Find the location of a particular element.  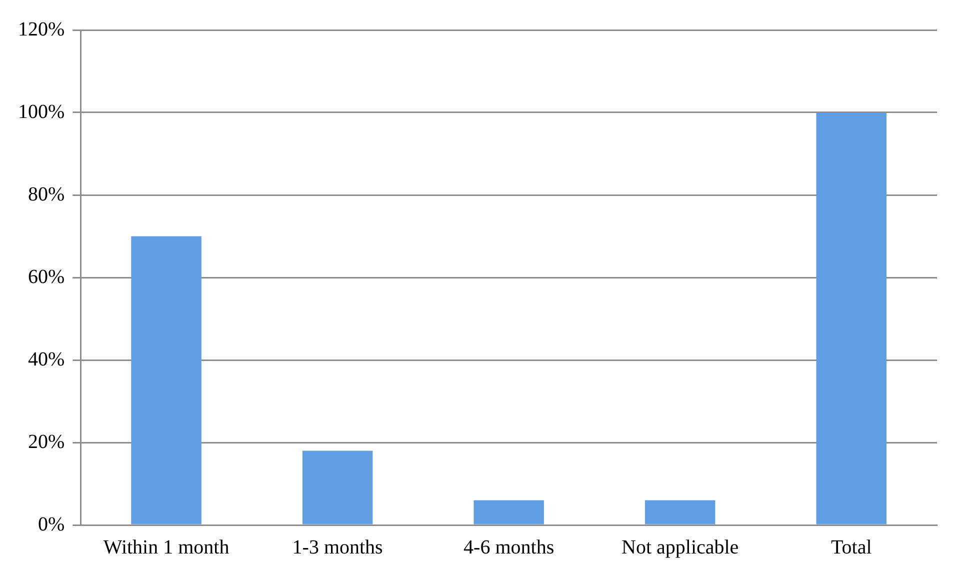

y-tick-label: 0% is located at coordinates (51, 524).